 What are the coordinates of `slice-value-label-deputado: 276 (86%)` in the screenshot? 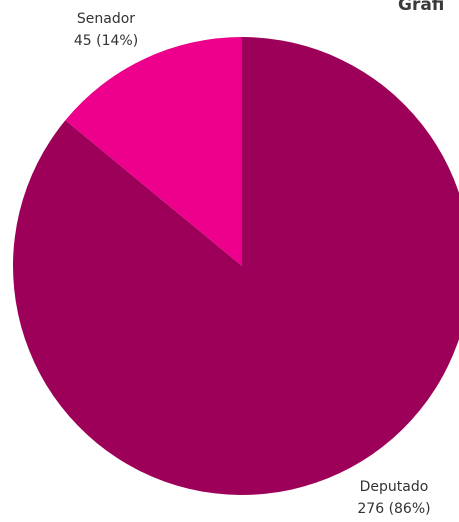 It's located at (393, 509).